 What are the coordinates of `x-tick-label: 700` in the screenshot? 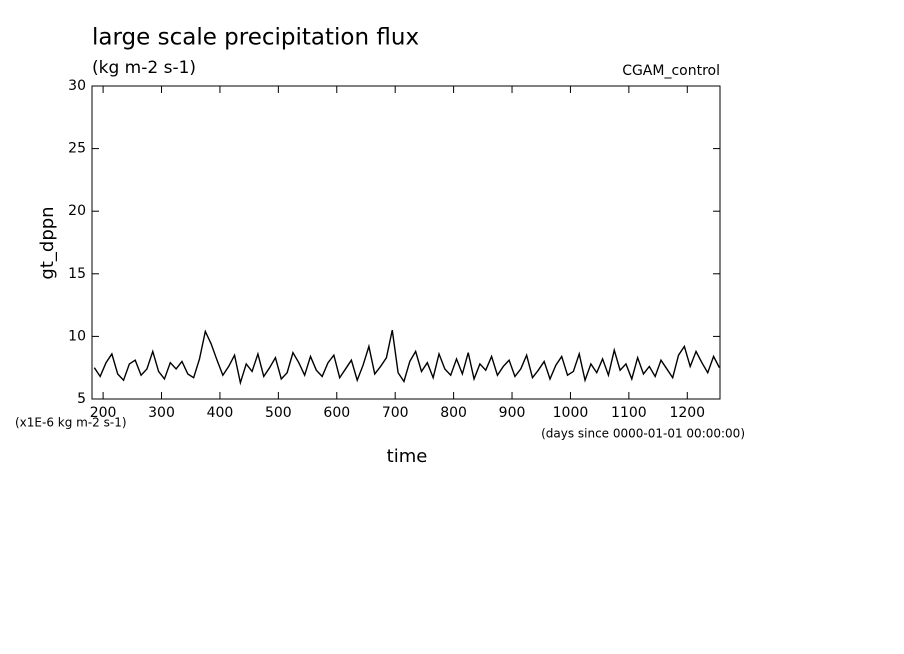 It's located at (395, 413).